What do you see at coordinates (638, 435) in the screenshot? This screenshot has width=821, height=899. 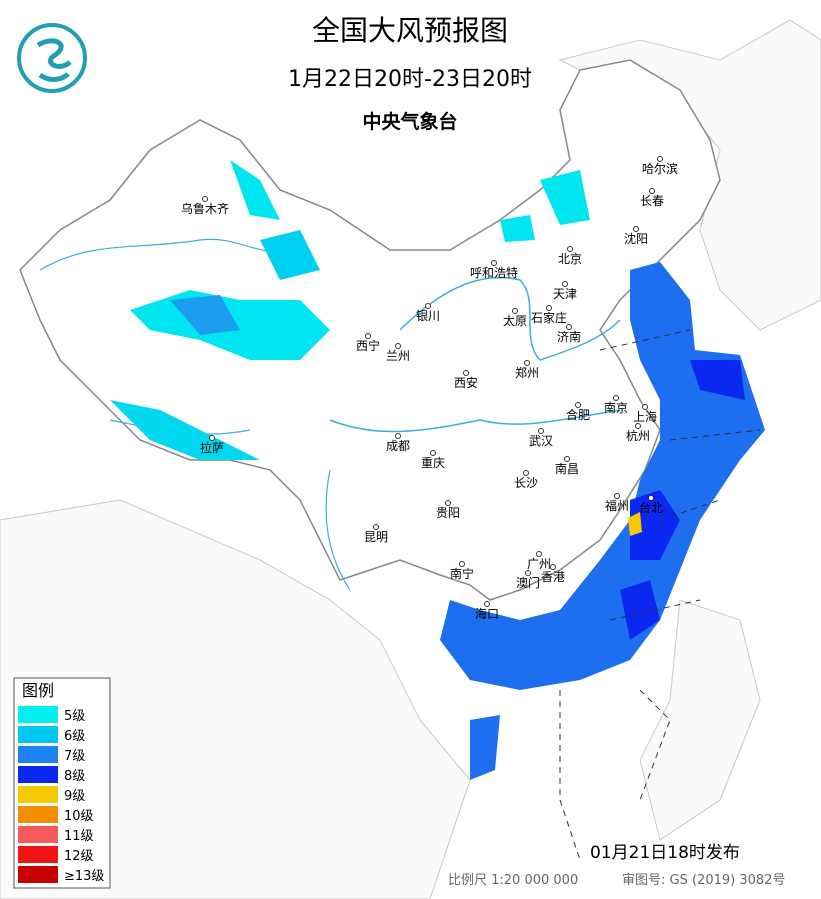 I see `city-label: 杭州` at bounding box center [638, 435].